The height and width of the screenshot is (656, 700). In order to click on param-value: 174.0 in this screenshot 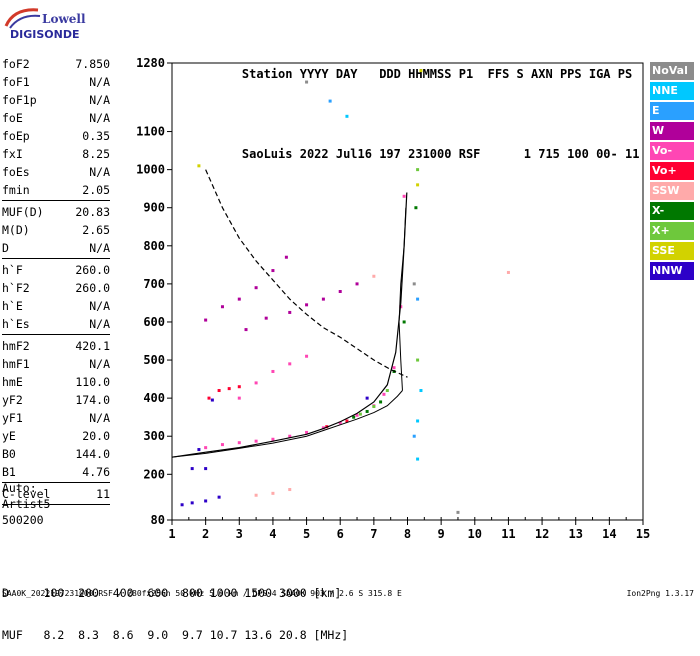, I will do `click(92, 400)`.